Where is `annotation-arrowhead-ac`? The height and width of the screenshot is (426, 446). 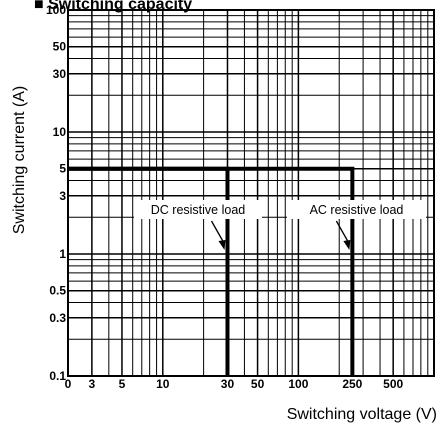 annotation-arrowhead-ac is located at coordinates (347, 245).